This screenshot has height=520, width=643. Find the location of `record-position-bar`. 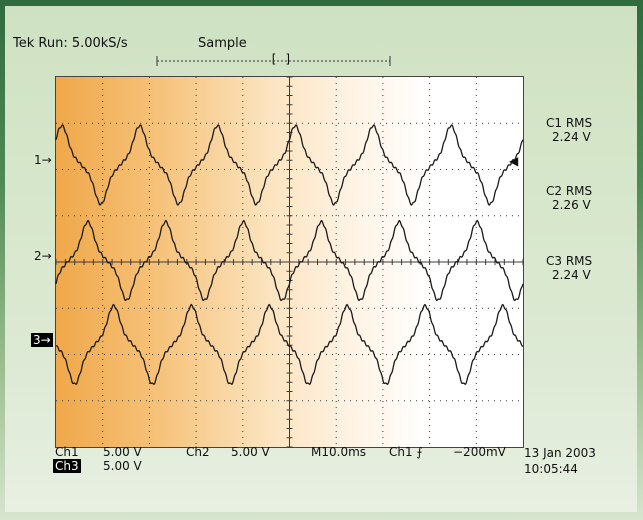

record-position-bar is located at coordinates (273, 61).